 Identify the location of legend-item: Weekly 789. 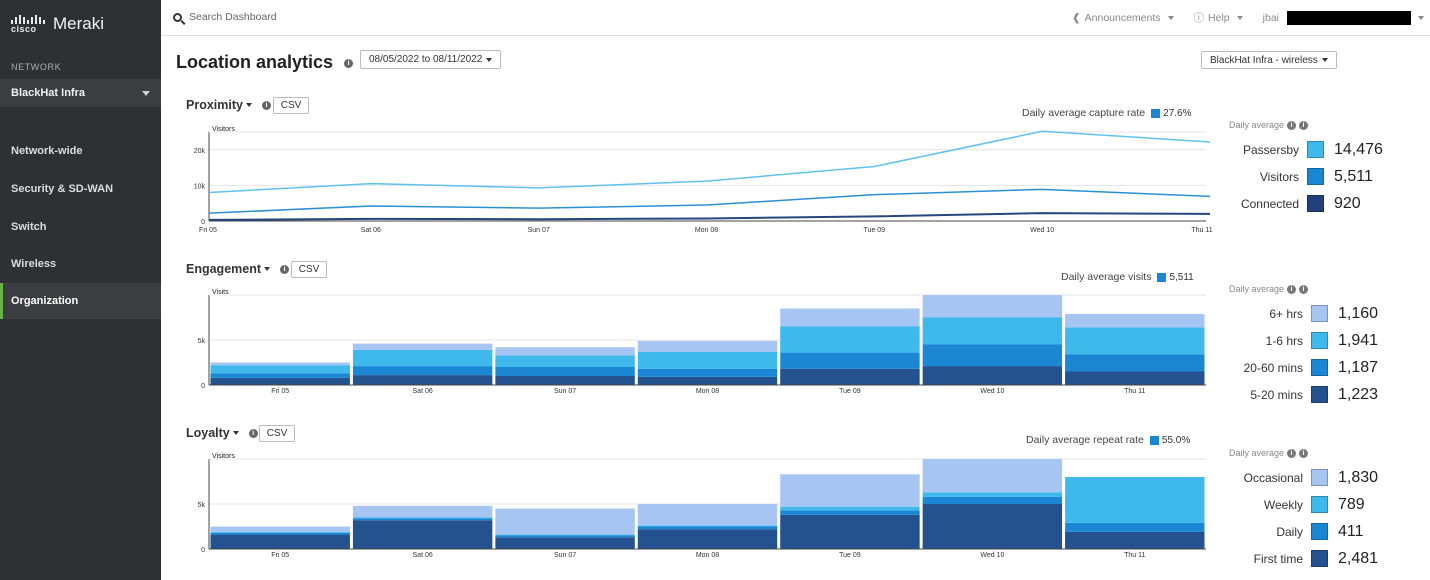
(1329, 504).